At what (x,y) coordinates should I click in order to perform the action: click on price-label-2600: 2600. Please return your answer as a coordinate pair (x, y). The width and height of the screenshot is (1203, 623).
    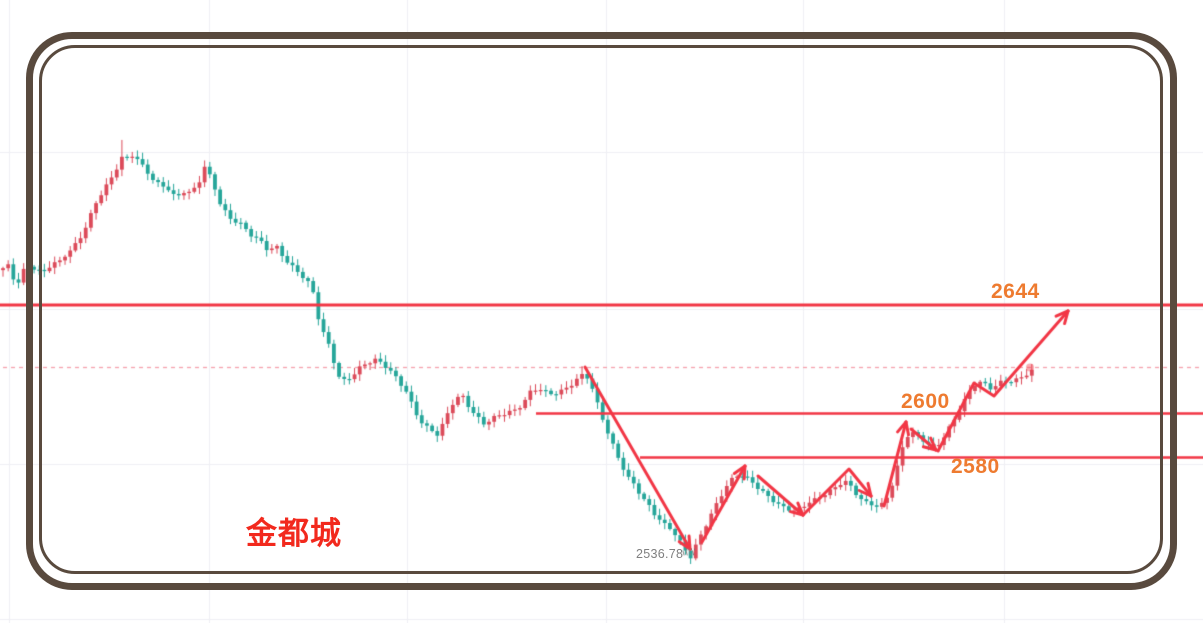
    Looking at the image, I should click on (925, 401).